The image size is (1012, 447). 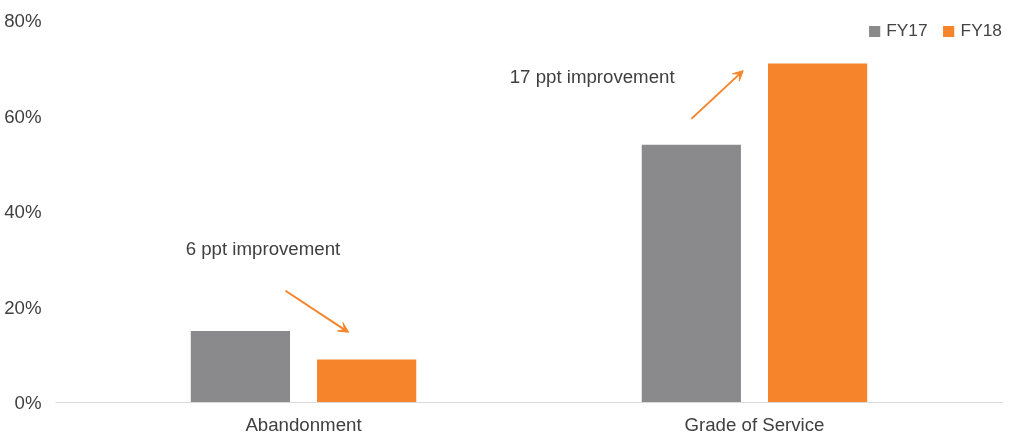 What do you see at coordinates (23, 20) in the screenshot?
I see `y-tick-label: 80%` at bounding box center [23, 20].